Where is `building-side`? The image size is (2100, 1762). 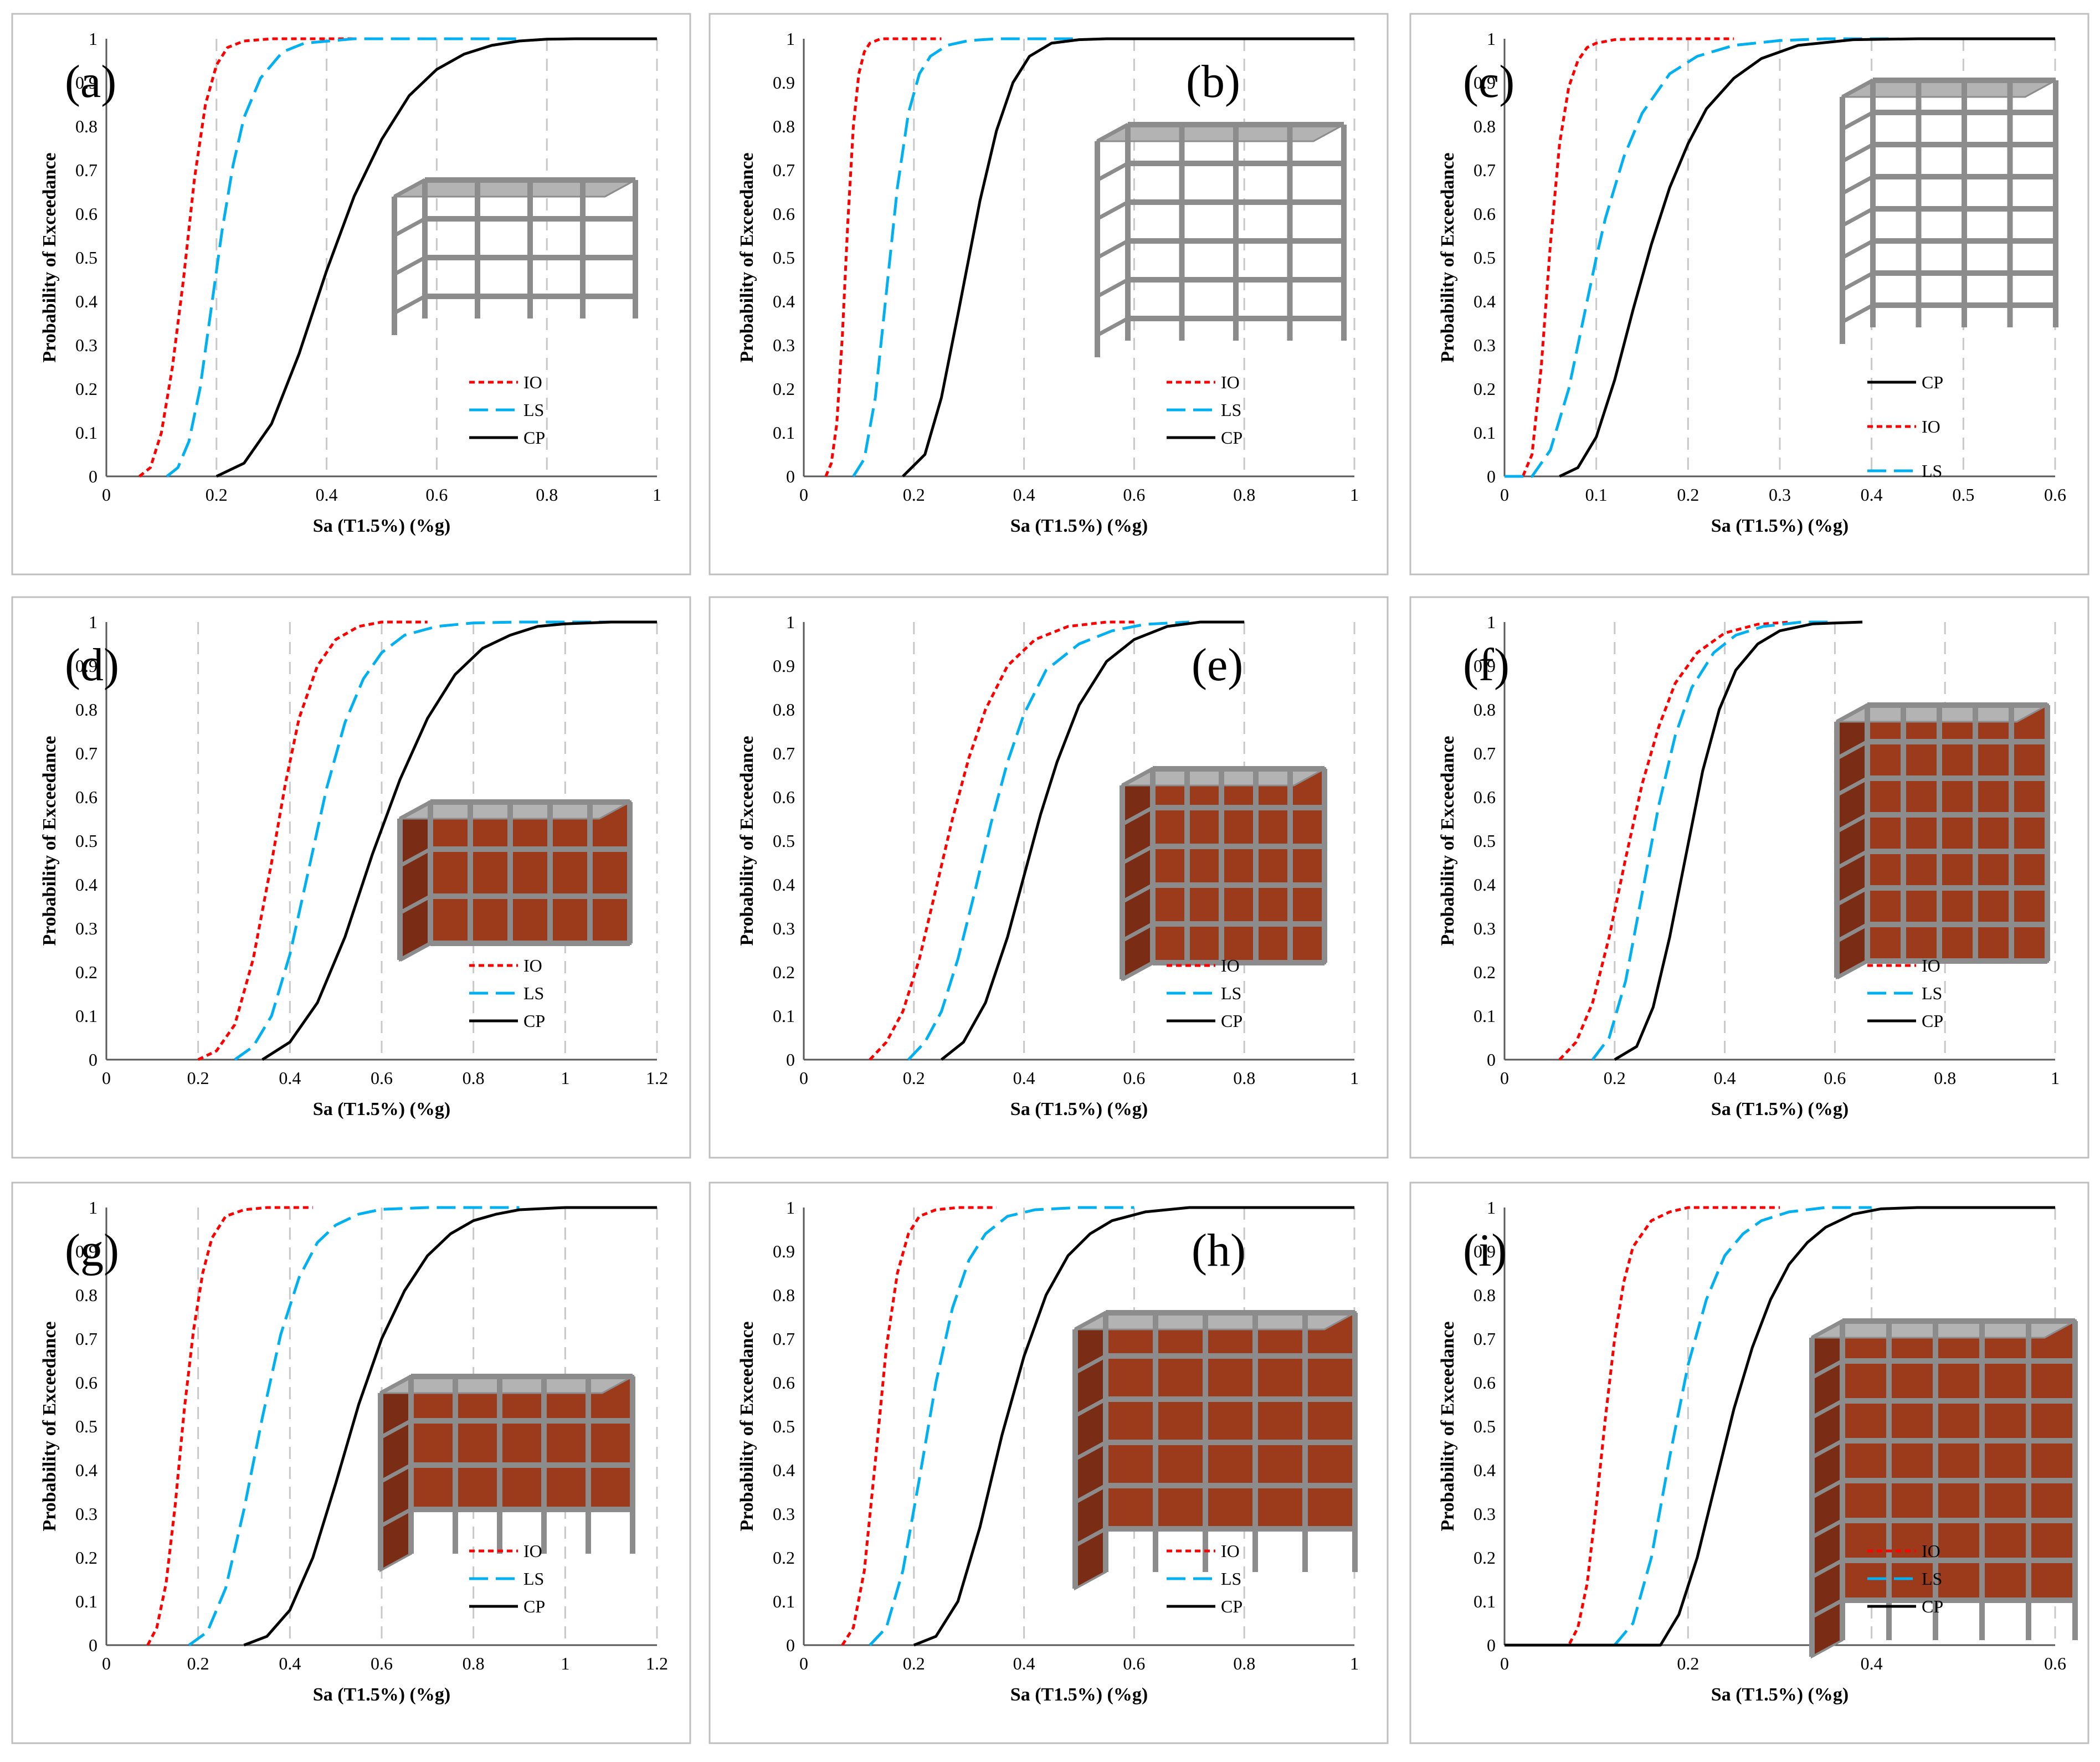
building-side is located at coordinates (415, 881).